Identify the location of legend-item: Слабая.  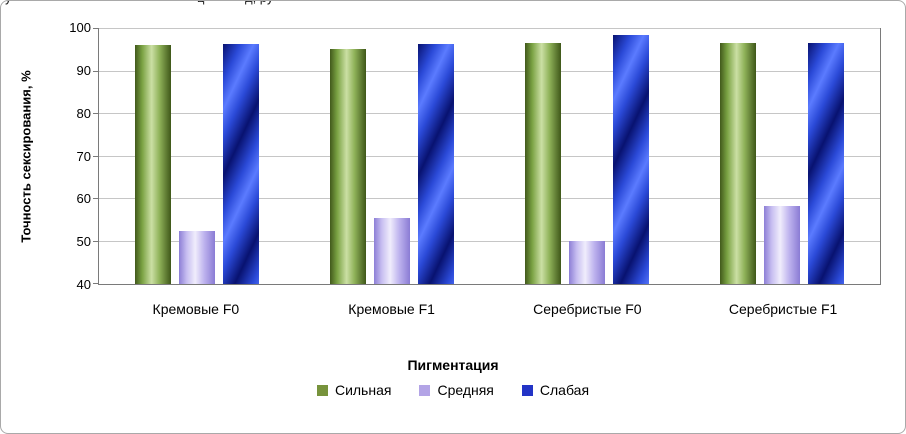
(555, 390).